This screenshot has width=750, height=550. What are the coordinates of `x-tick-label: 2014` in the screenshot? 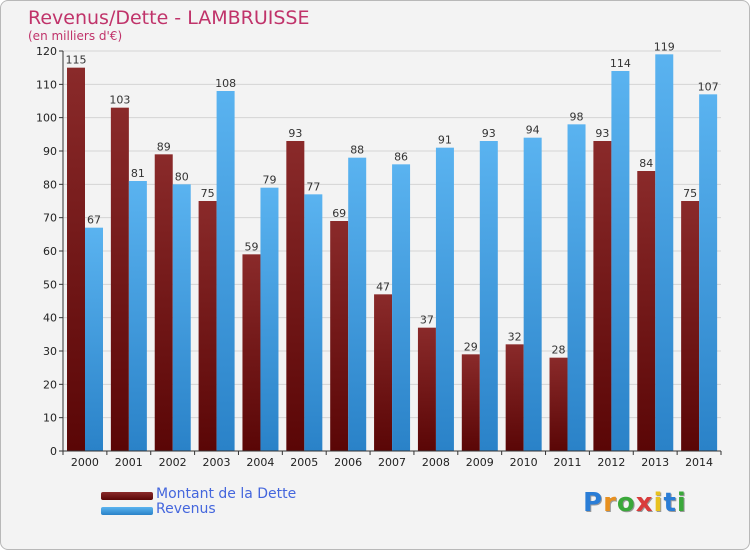 It's located at (699, 462).